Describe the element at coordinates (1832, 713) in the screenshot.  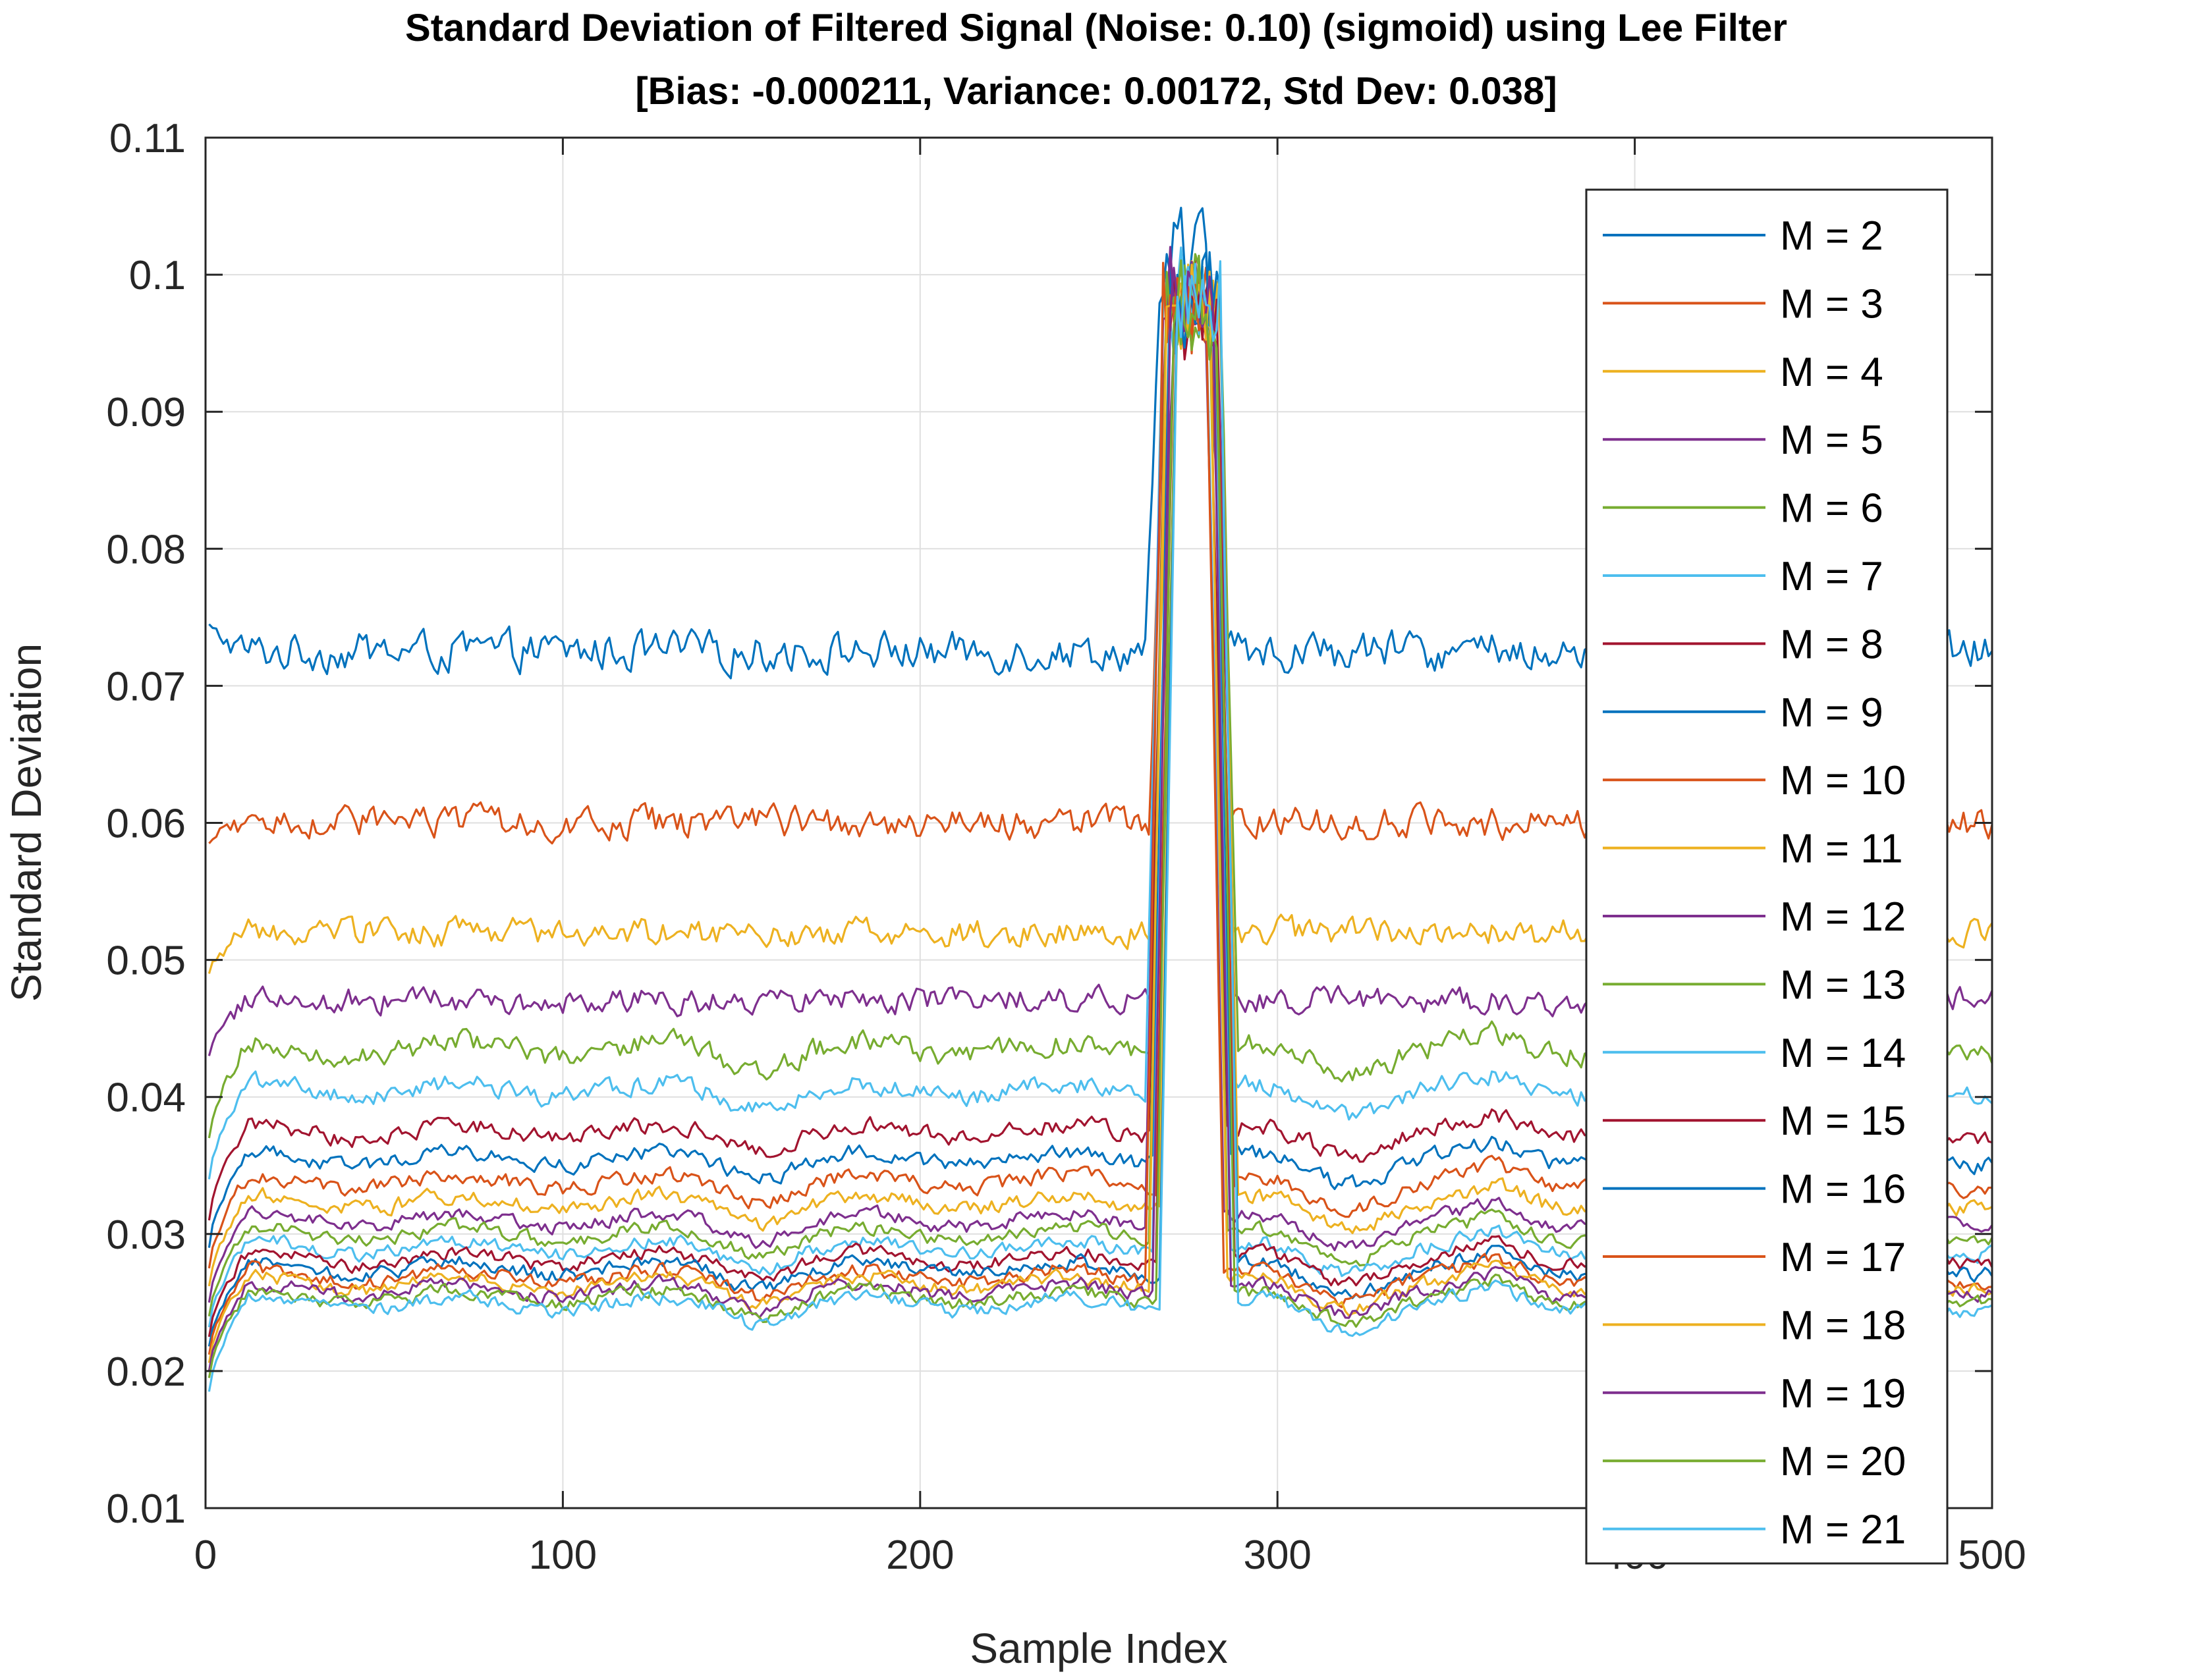
I see `legend-label: M = 9` at that location.